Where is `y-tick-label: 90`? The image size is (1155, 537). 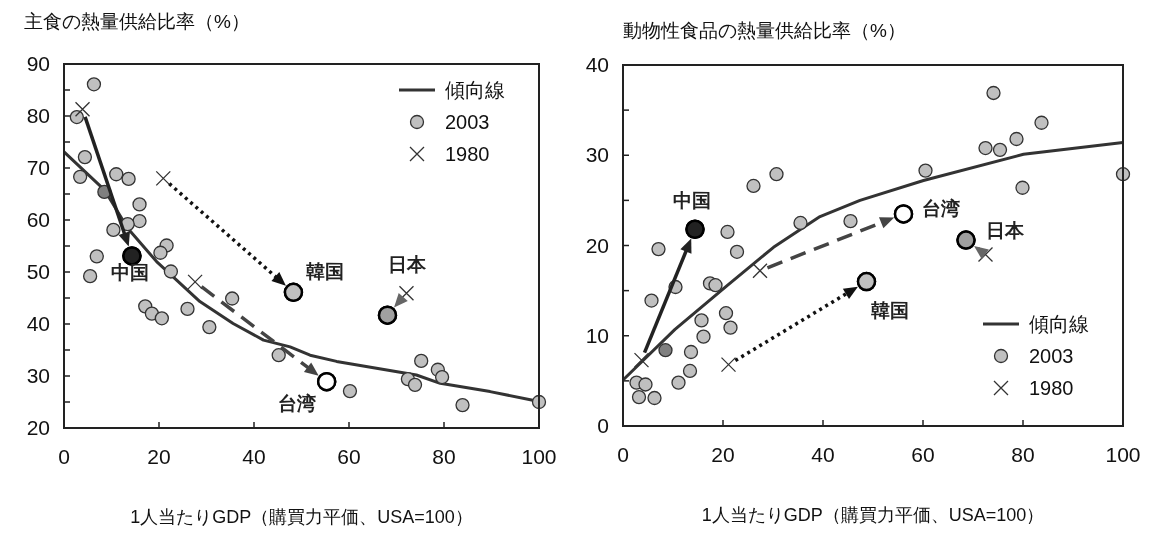
y-tick-label: 90 is located at coordinates (38, 63).